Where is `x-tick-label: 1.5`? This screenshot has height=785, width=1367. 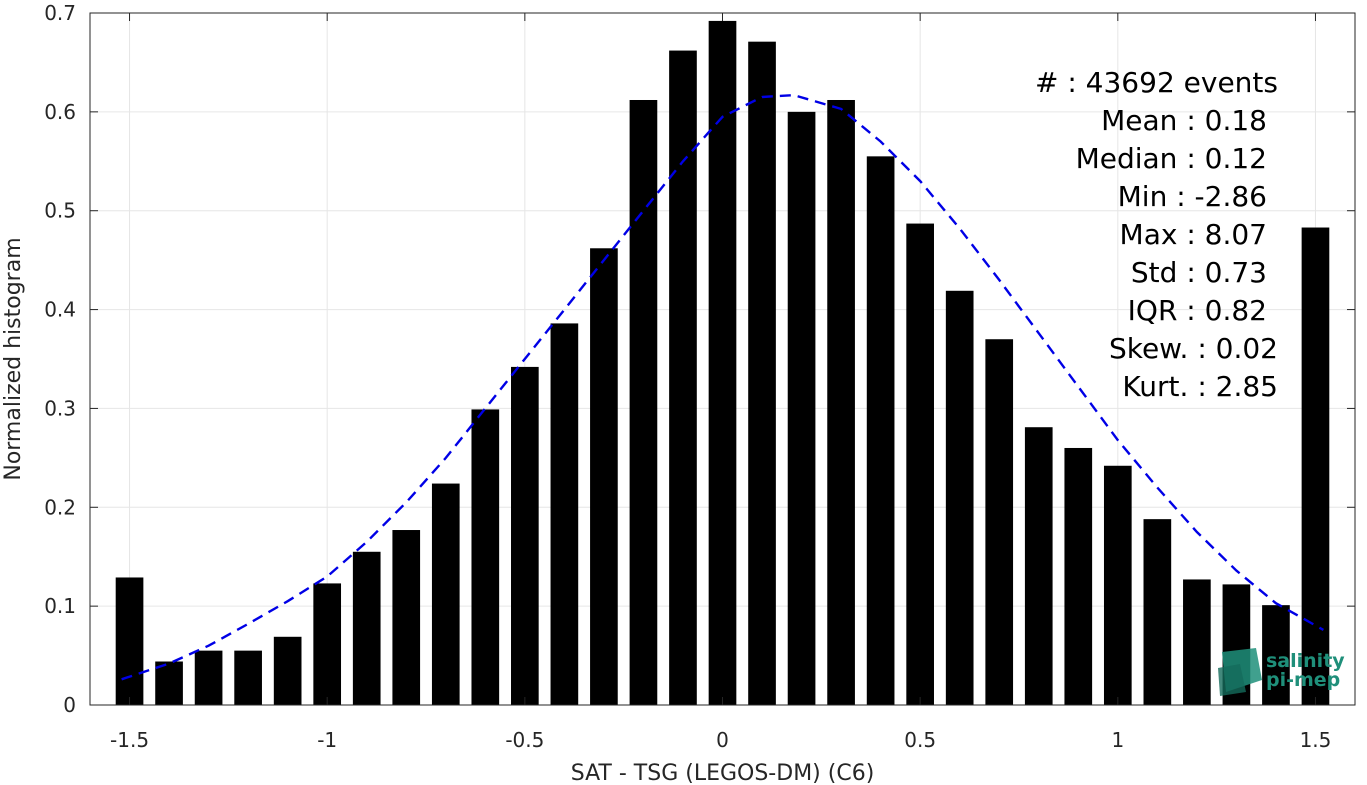 x-tick-label: 1.5 is located at coordinates (1316, 740).